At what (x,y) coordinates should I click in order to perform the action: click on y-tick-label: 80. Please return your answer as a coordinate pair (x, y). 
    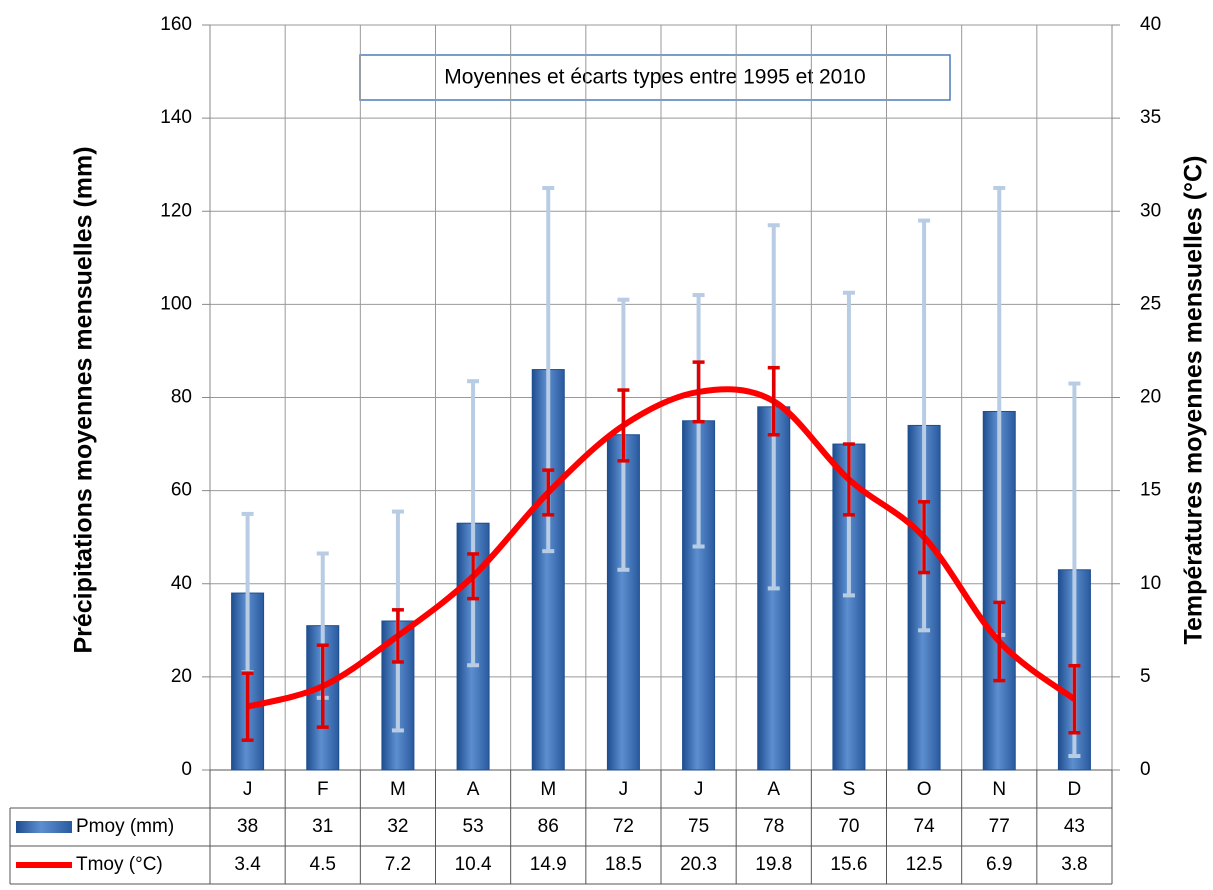
    Looking at the image, I should click on (181, 397).